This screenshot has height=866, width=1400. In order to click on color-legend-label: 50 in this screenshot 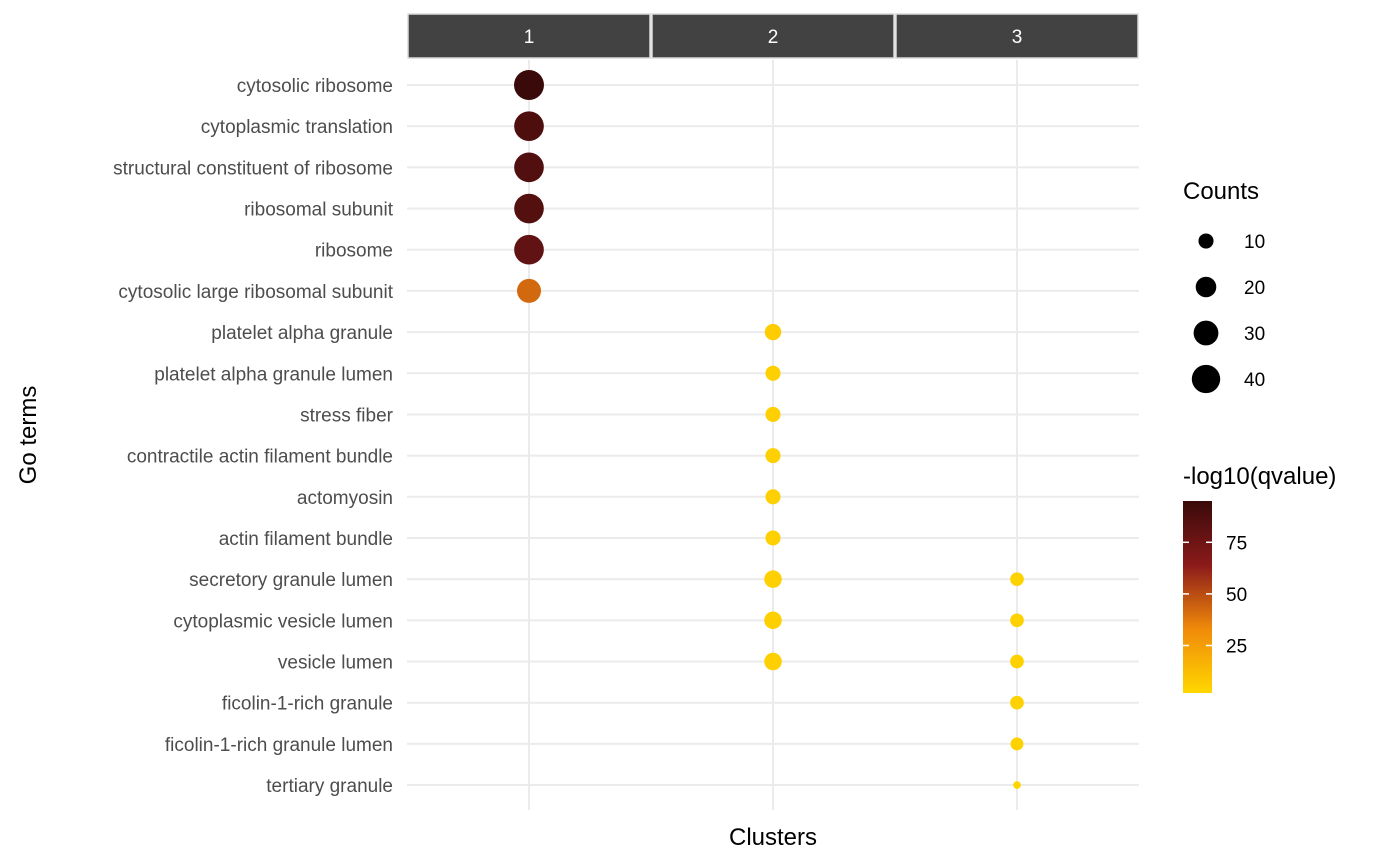, I will do `click(1236, 595)`.